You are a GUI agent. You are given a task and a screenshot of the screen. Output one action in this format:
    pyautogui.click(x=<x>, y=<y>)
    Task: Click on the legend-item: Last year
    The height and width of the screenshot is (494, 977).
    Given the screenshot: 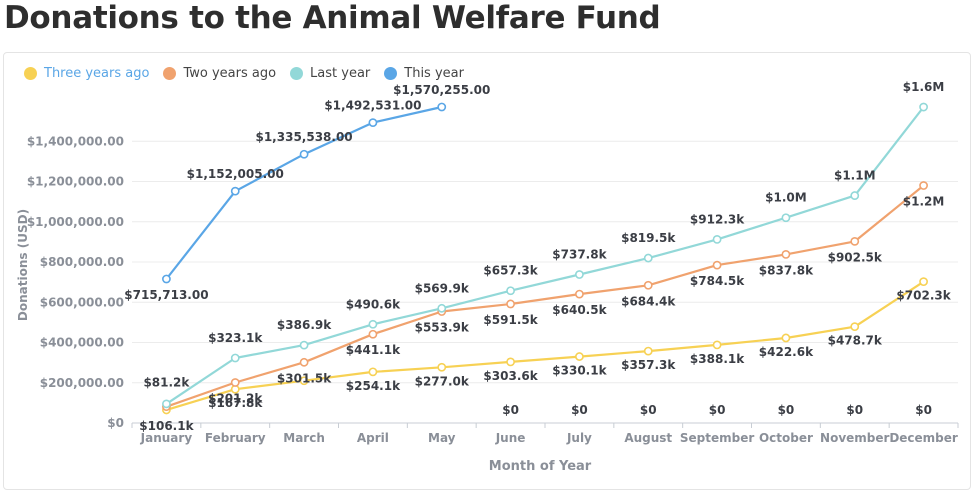 What is the action you would take?
    pyautogui.click(x=330, y=73)
    